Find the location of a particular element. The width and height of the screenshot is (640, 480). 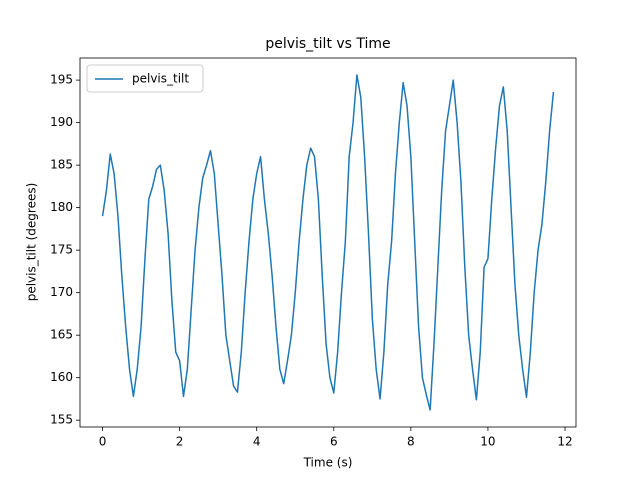

legend: pelvis_tilt is located at coordinates (145, 78).